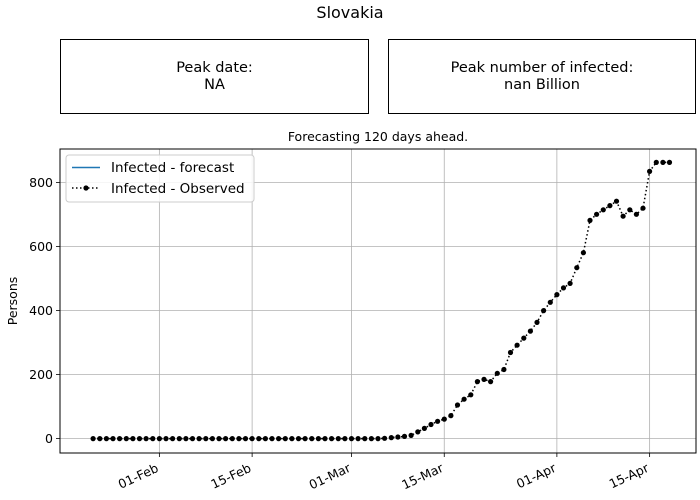  Describe the element at coordinates (536, 476) in the screenshot. I see `x-tick-label: 01-Apr` at that location.